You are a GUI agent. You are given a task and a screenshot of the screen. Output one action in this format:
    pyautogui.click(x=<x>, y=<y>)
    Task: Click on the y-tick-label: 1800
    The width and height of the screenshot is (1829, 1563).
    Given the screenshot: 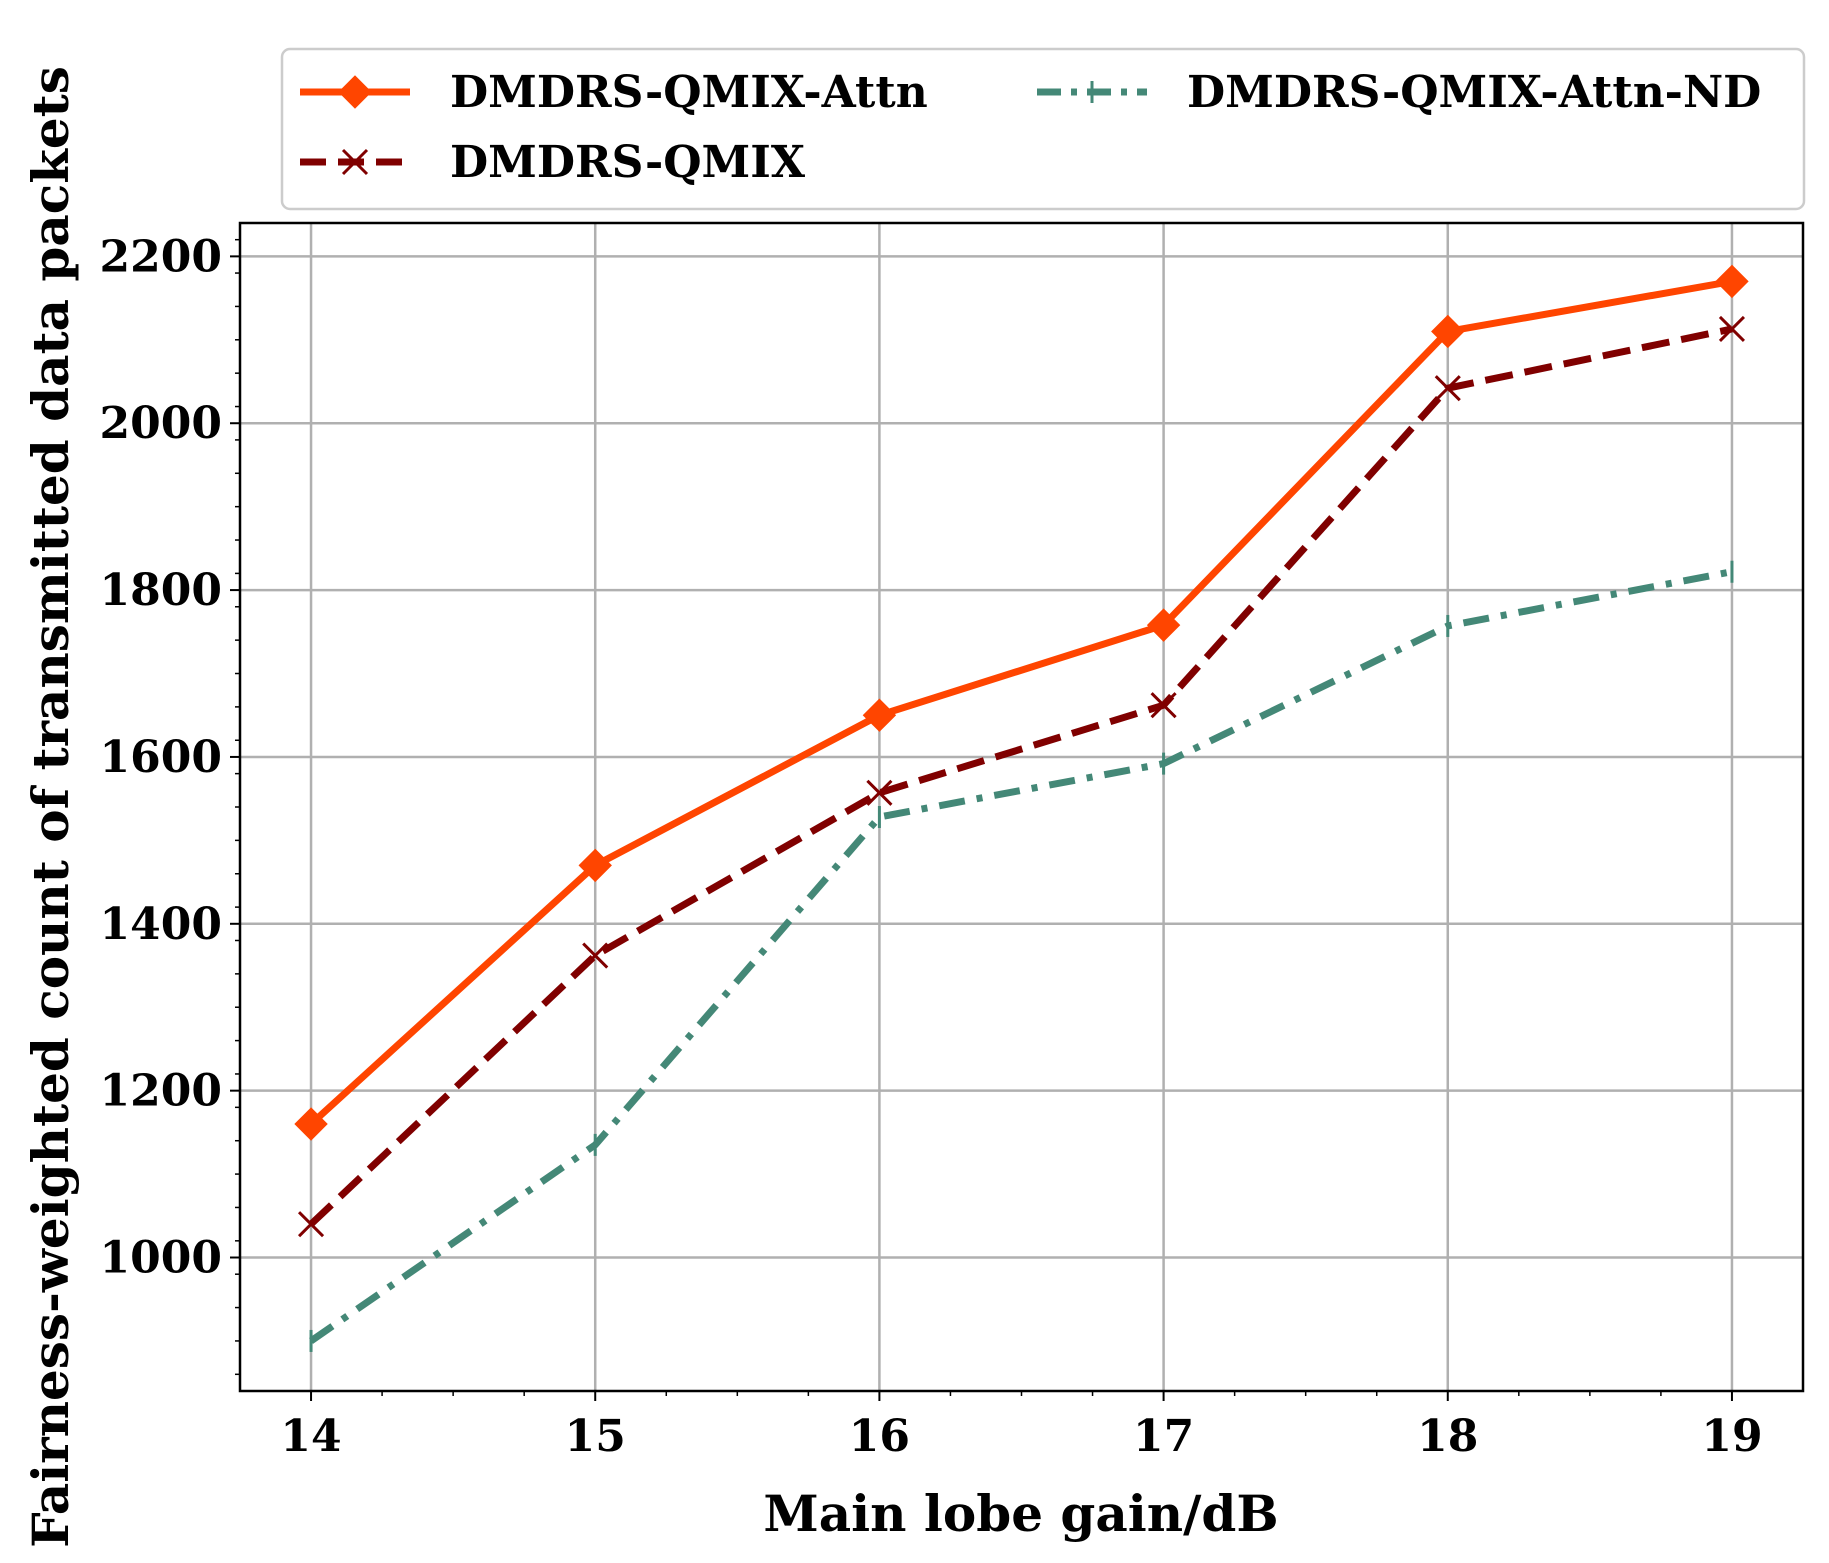 What is the action you would take?
    pyautogui.click(x=161, y=590)
    